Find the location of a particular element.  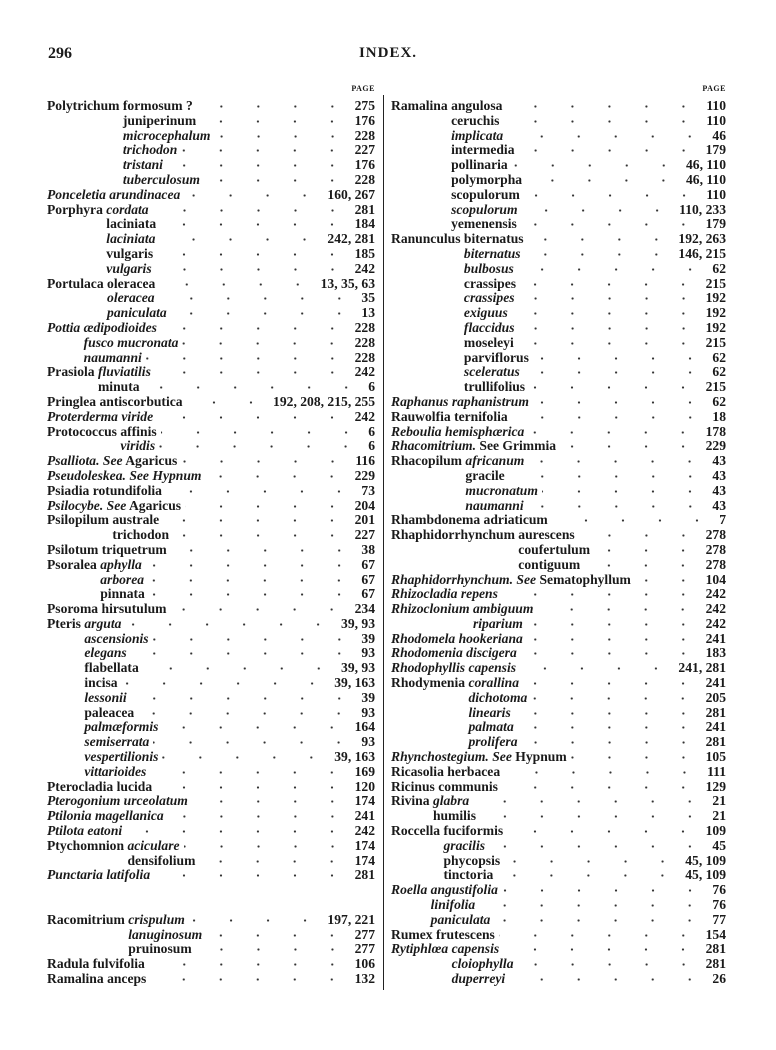

index-subentry: fusco mucronata 228 is located at coordinates (211, 341).